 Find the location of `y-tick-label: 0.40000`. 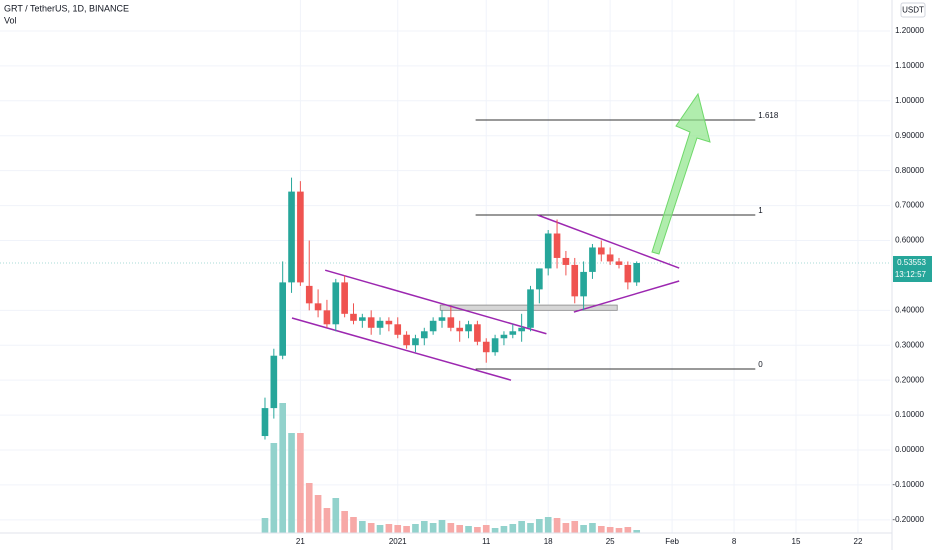

y-tick-label: 0.40000 is located at coordinates (909, 309).